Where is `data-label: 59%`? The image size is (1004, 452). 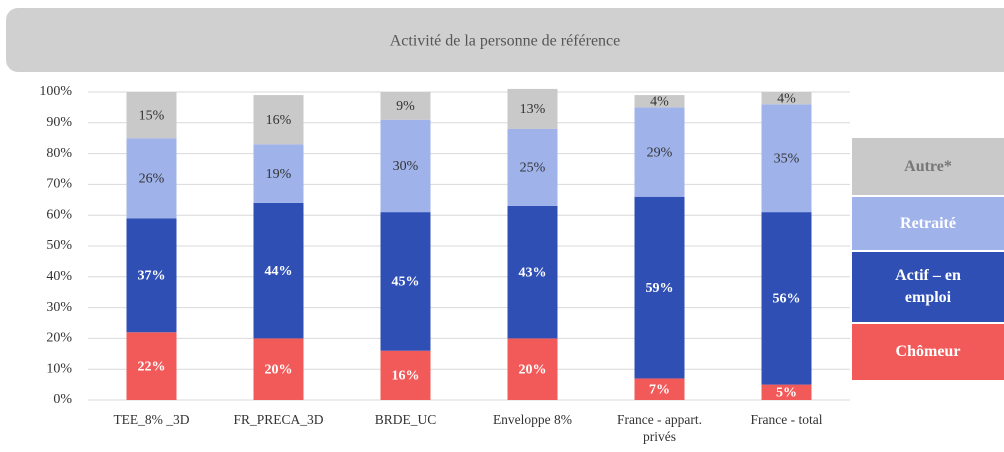
data-label: 59% is located at coordinates (660, 288).